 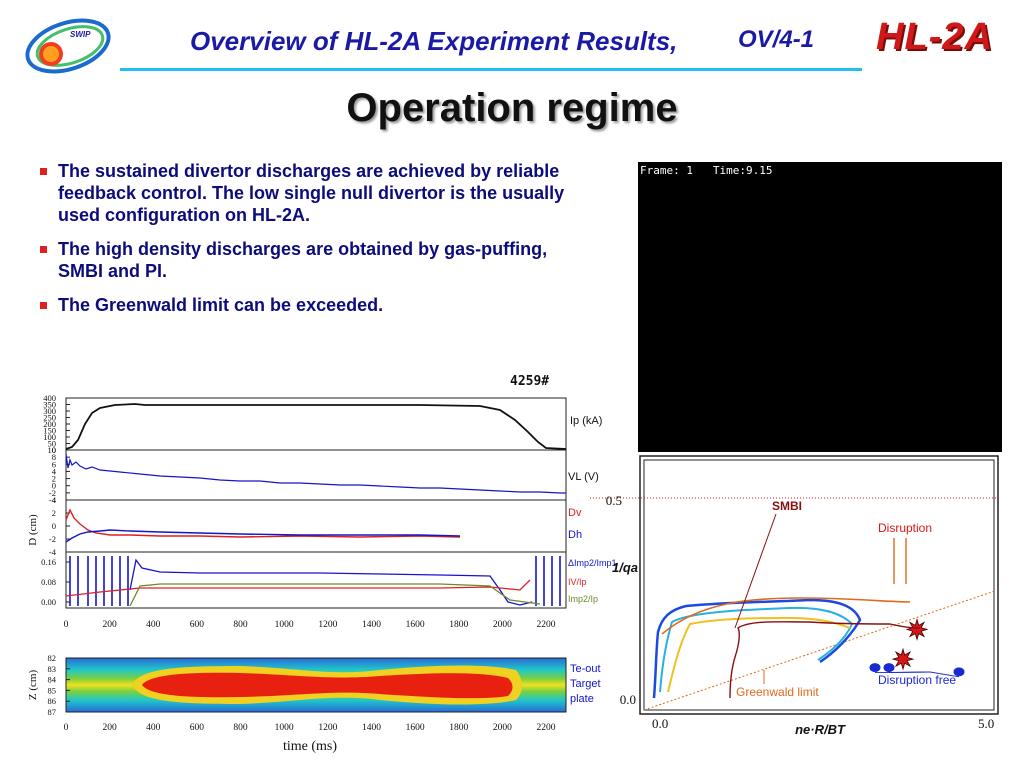 I want to click on x-tick-upper: 2200, so click(x=546, y=625).